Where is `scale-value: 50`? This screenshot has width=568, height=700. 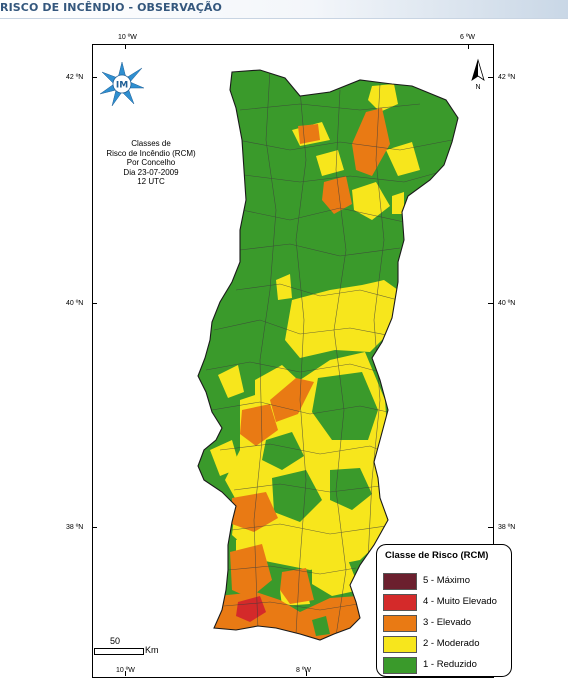 scale-value: 50 is located at coordinates (115, 641).